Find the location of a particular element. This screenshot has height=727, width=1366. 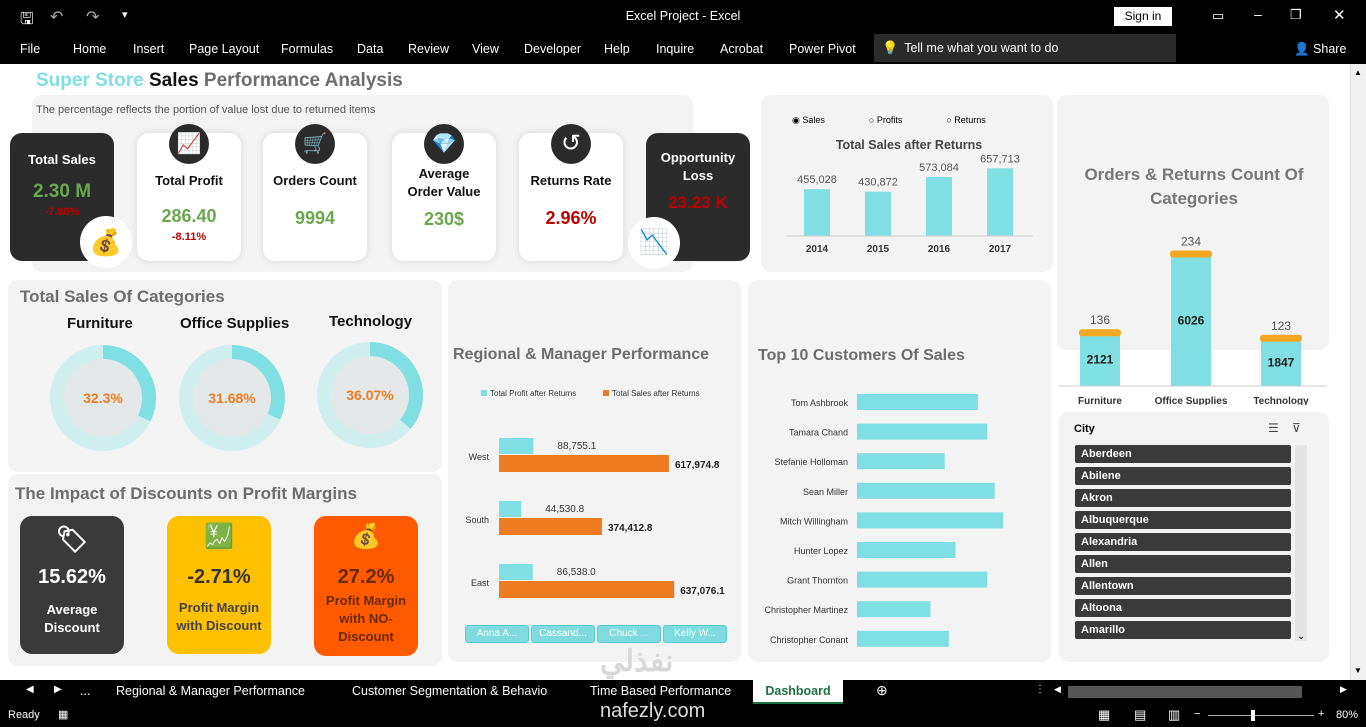

share-button: 👤 Share is located at coordinates (1320, 49).